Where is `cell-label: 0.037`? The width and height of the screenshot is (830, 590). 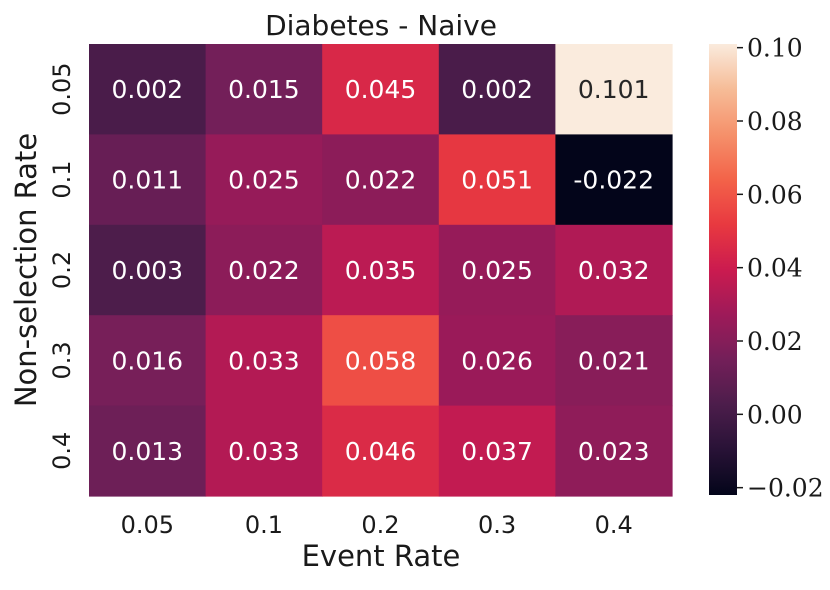
cell-label: 0.037 is located at coordinates (497, 451).